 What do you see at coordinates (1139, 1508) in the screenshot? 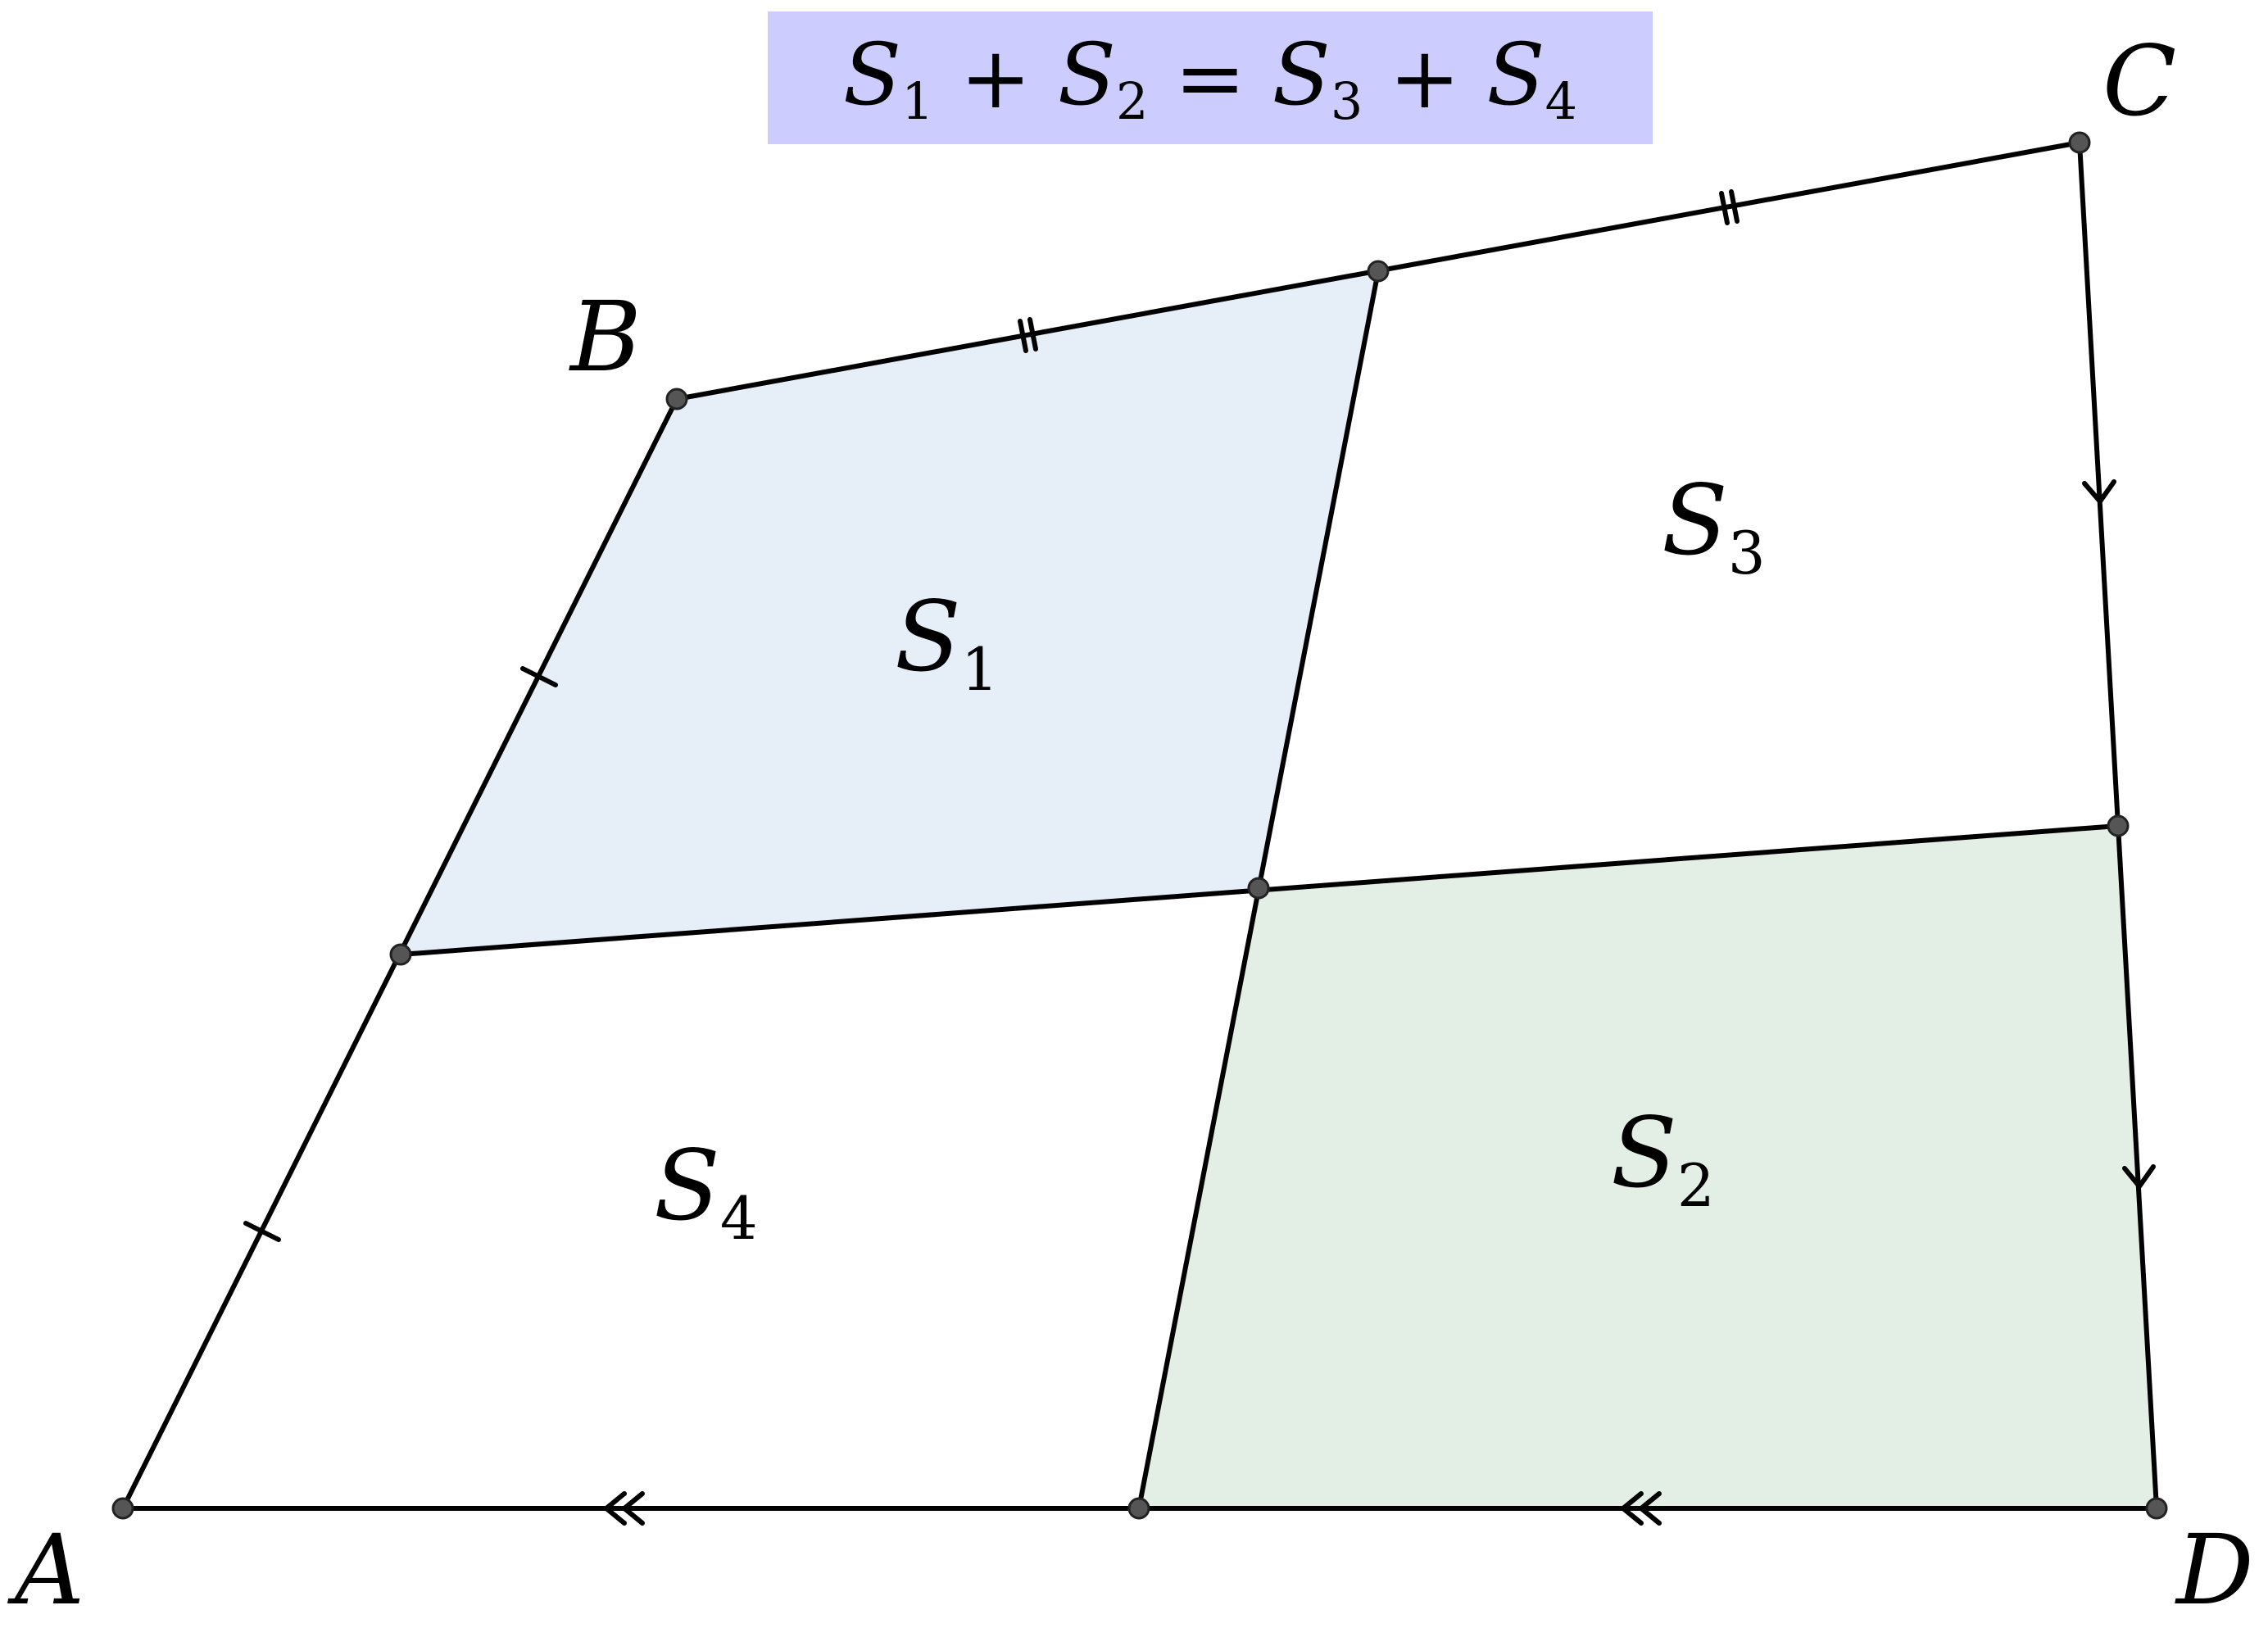
I see `point-mid-da` at bounding box center [1139, 1508].